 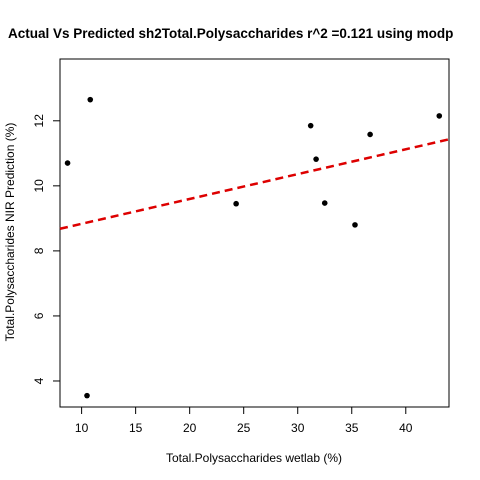 What do you see at coordinates (39, 250) in the screenshot?
I see `y-tick-label: 8` at bounding box center [39, 250].